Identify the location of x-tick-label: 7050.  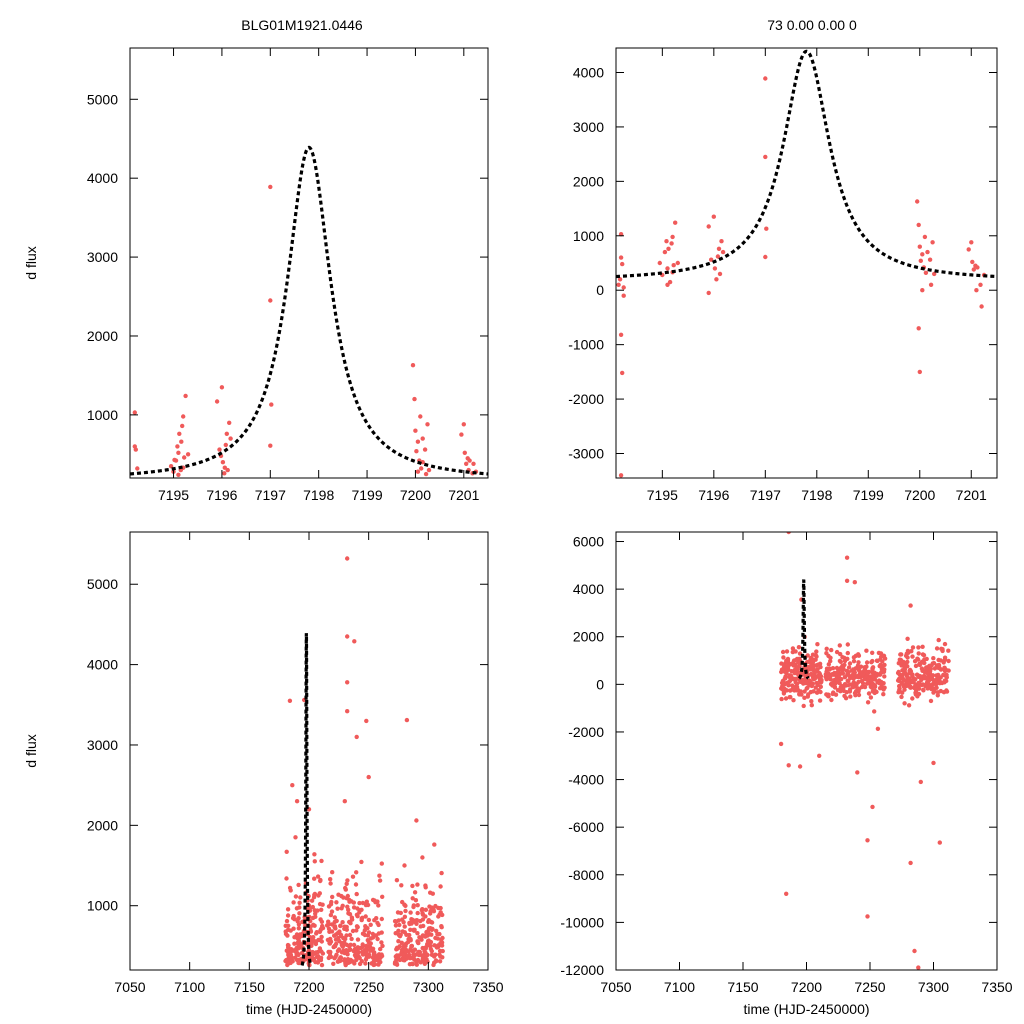
(129, 987).